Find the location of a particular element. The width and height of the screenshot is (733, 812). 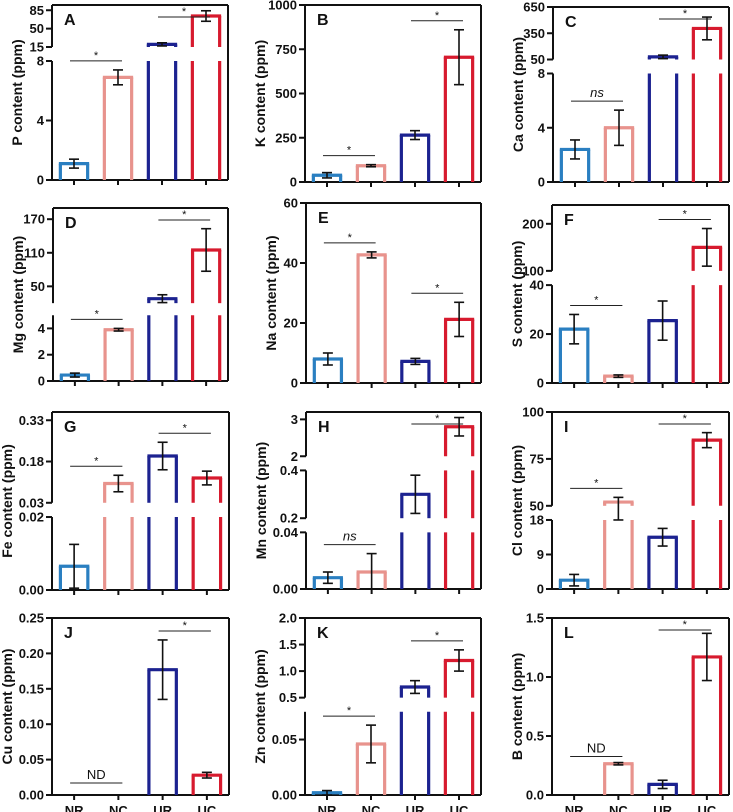

panel-letter: J is located at coordinates (68, 633).